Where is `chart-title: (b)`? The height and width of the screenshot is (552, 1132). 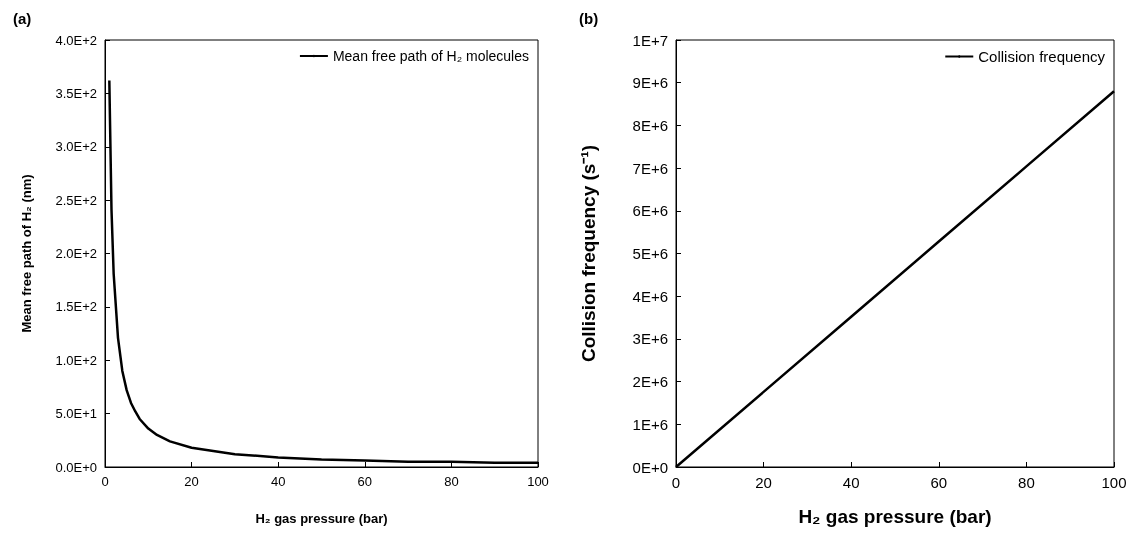 chart-title: (b) is located at coordinates (589, 18).